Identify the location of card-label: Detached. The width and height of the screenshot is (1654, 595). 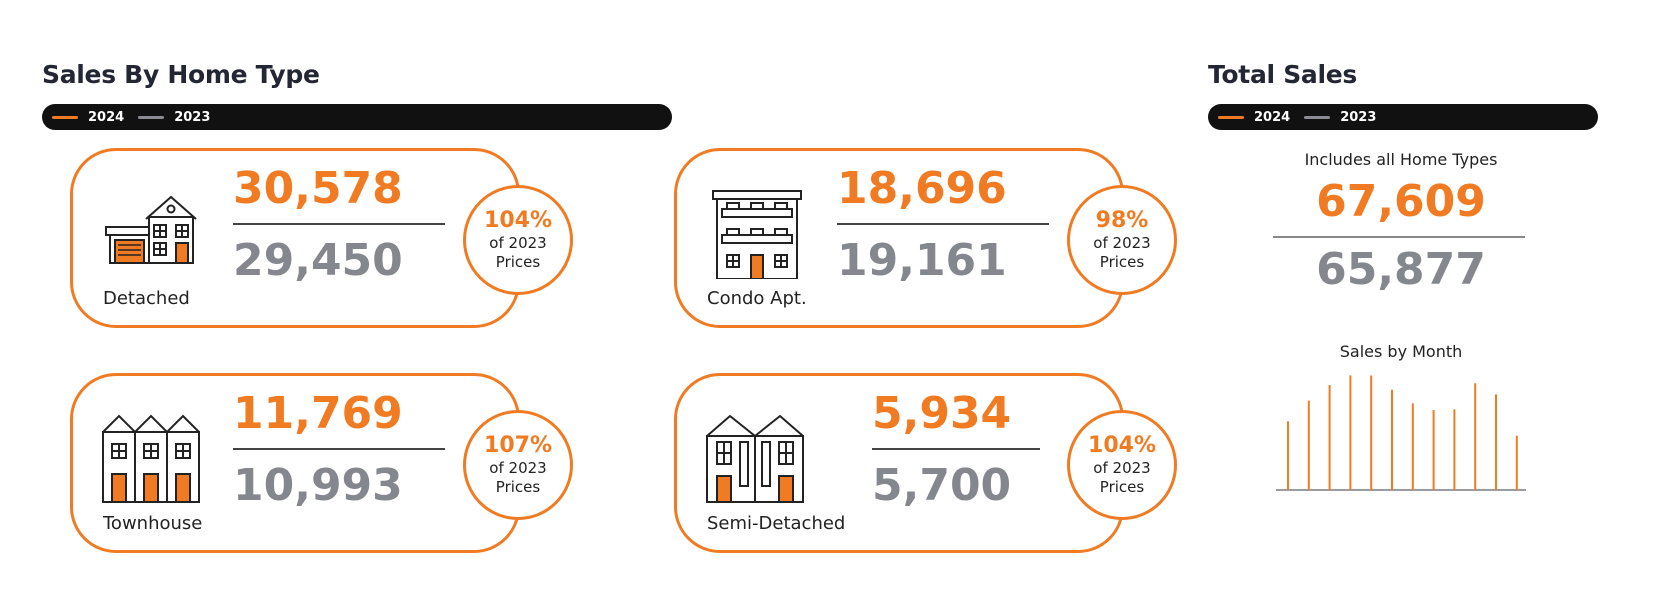
(146, 298).